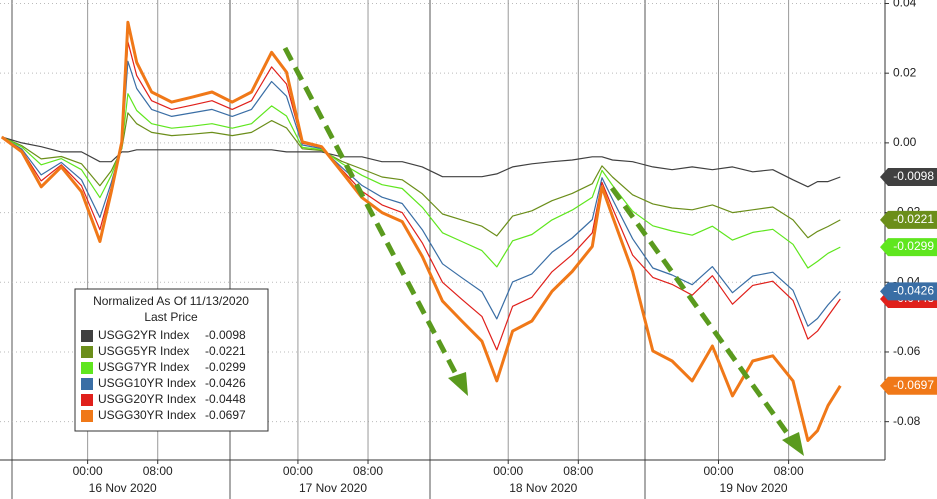 The image size is (937, 499). Describe the element at coordinates (225, 335) in the screenshot. I see `legend-value: -0.0098` at that location.